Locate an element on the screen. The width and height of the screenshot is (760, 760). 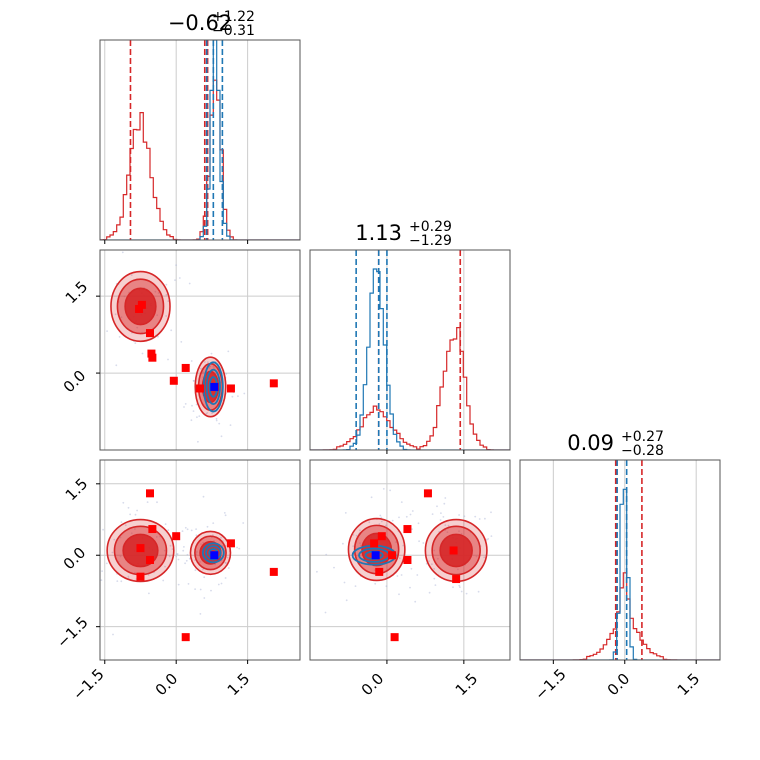
panel-p1-hist is located at coordinates (200, 140).